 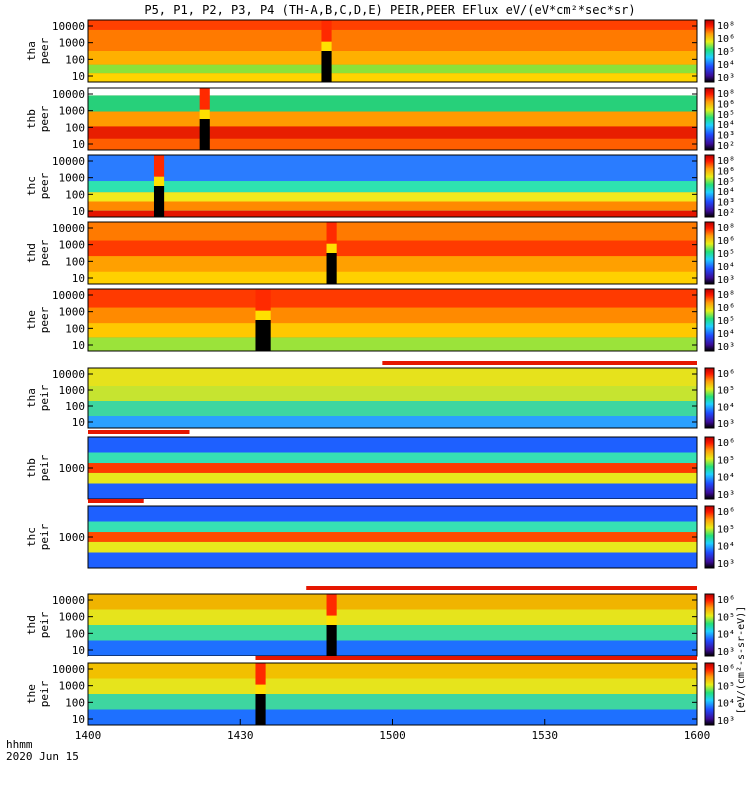 What do you see at coordinates (31, 625) in the screenshot?
I see `panel-probe-label: thd` at bounding box center [31, 625].